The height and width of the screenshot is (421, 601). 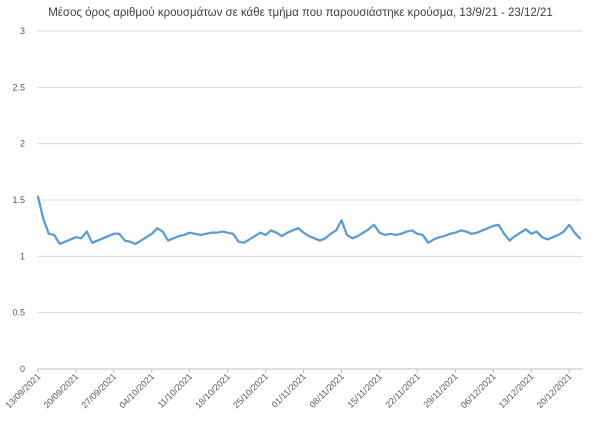 What do you see at coordinates (22, 256) in the screenshot?
I see `y-tick-label: 1` at bounding box center [22, 256].